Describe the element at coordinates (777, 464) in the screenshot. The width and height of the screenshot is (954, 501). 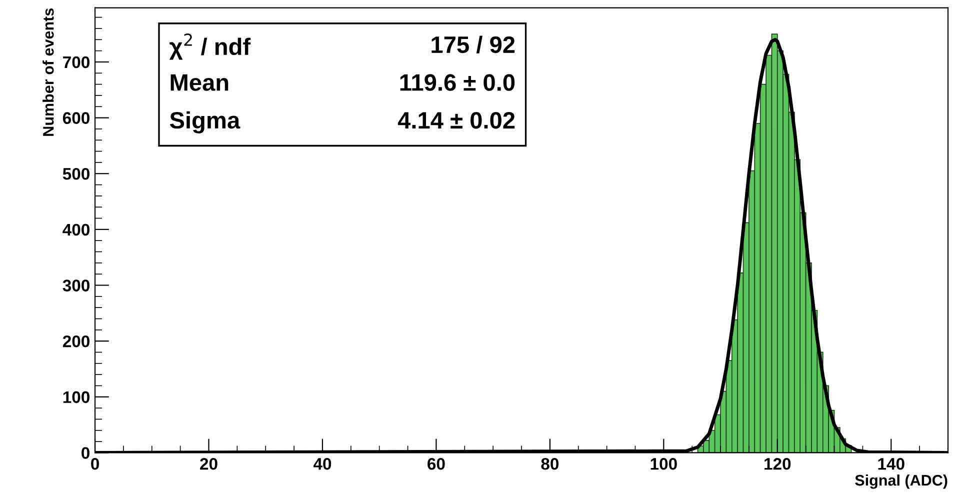
I see `x-tick-label: 120` at that location.